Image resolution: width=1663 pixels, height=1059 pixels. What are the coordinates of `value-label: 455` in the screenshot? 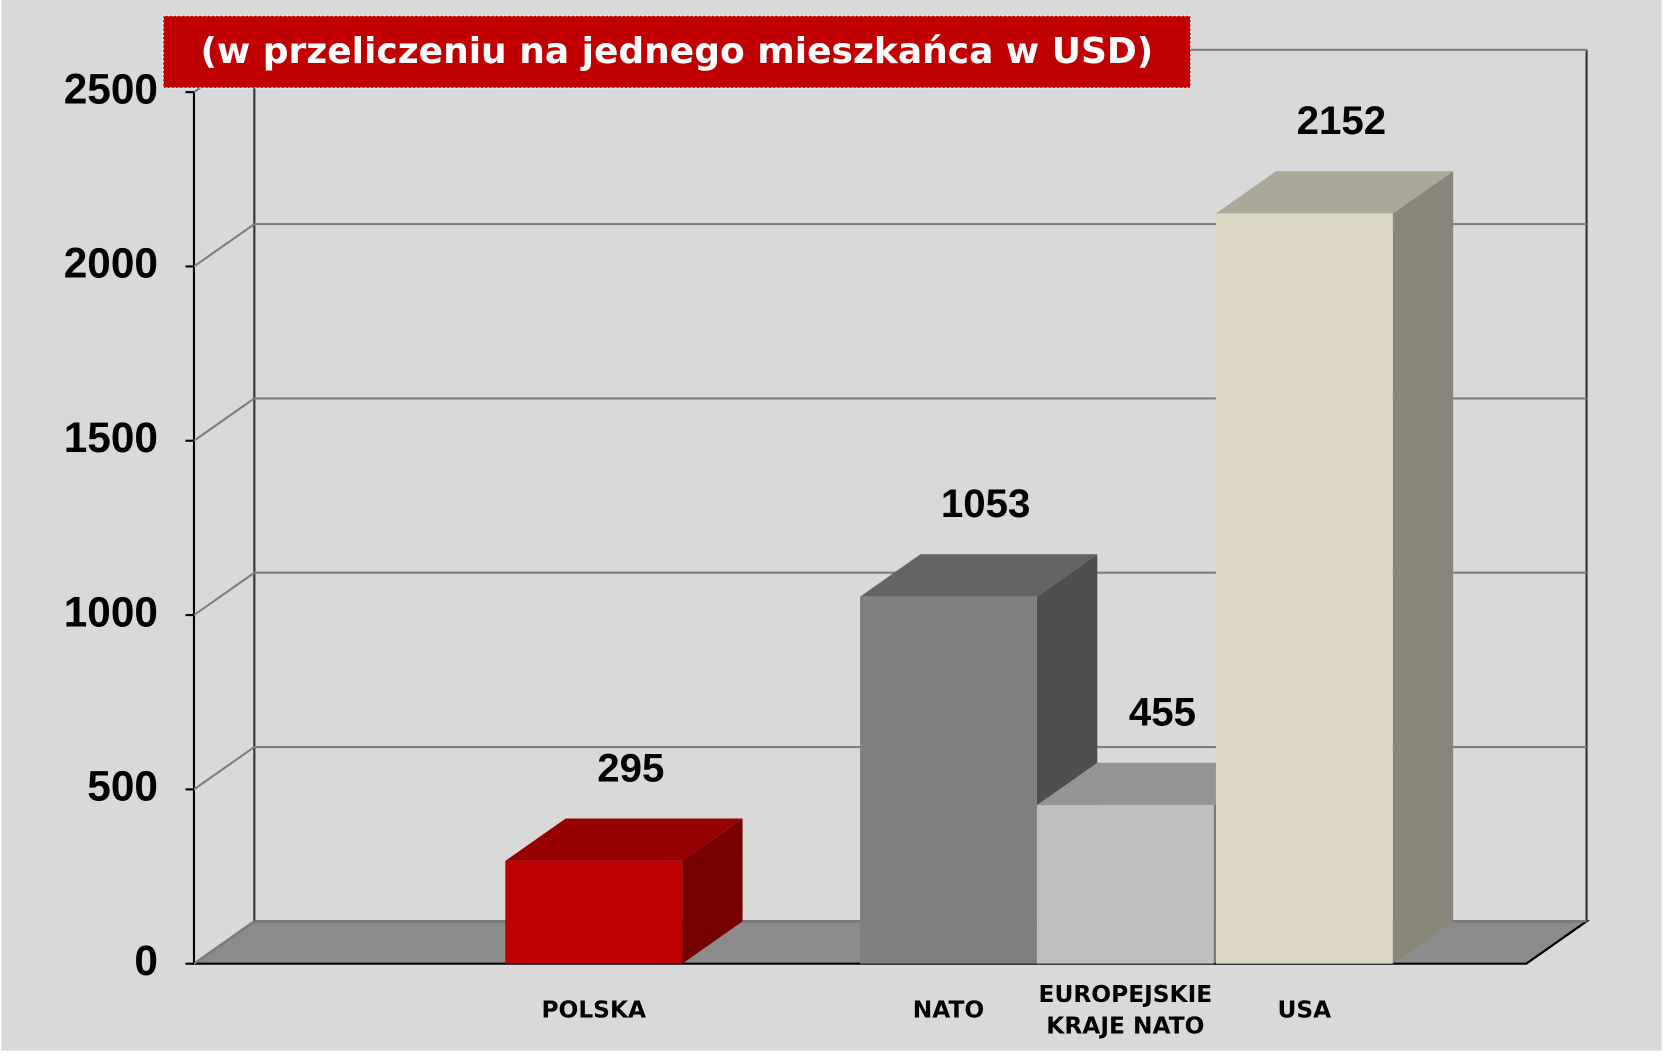 It's located at (1162, 712).